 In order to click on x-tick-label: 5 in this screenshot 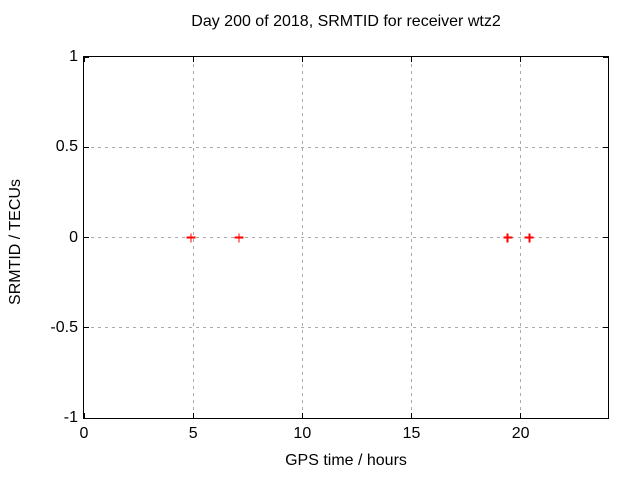, I will do `click(193, 433)`.